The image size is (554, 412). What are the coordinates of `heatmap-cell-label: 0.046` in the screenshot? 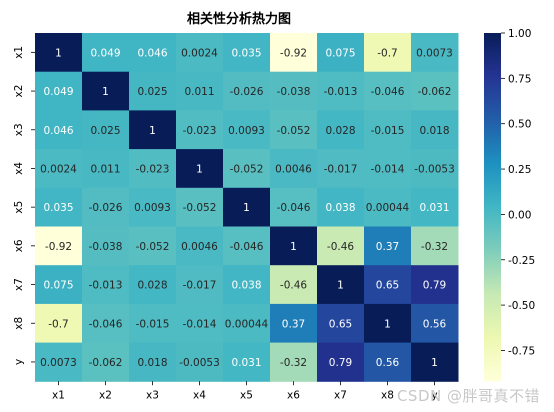 It's located at (152, 53).